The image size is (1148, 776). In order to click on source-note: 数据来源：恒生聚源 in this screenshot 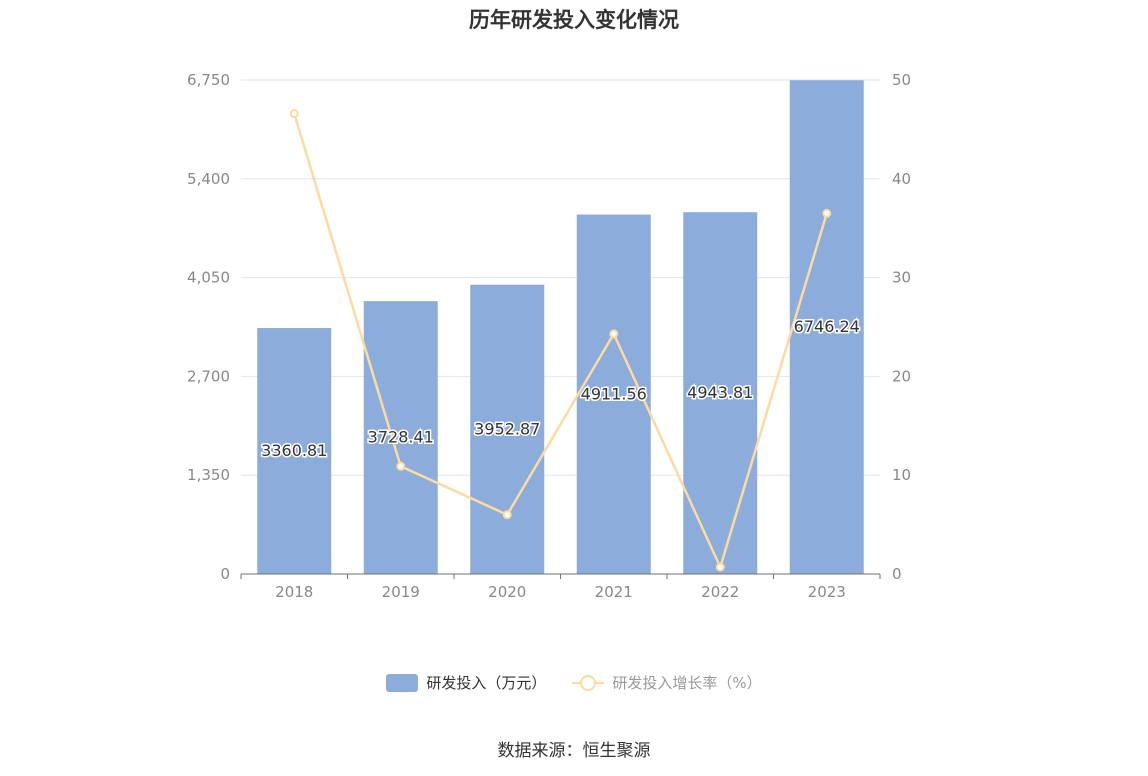, I will do `click(574, 751)`.